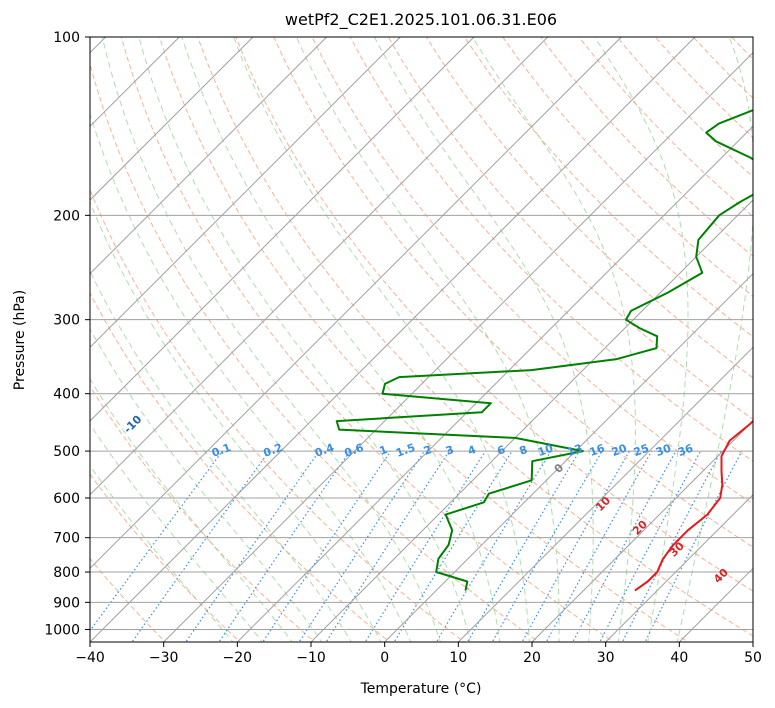  I want to click on mixing-ratio-label: 30, so click(663, 451).